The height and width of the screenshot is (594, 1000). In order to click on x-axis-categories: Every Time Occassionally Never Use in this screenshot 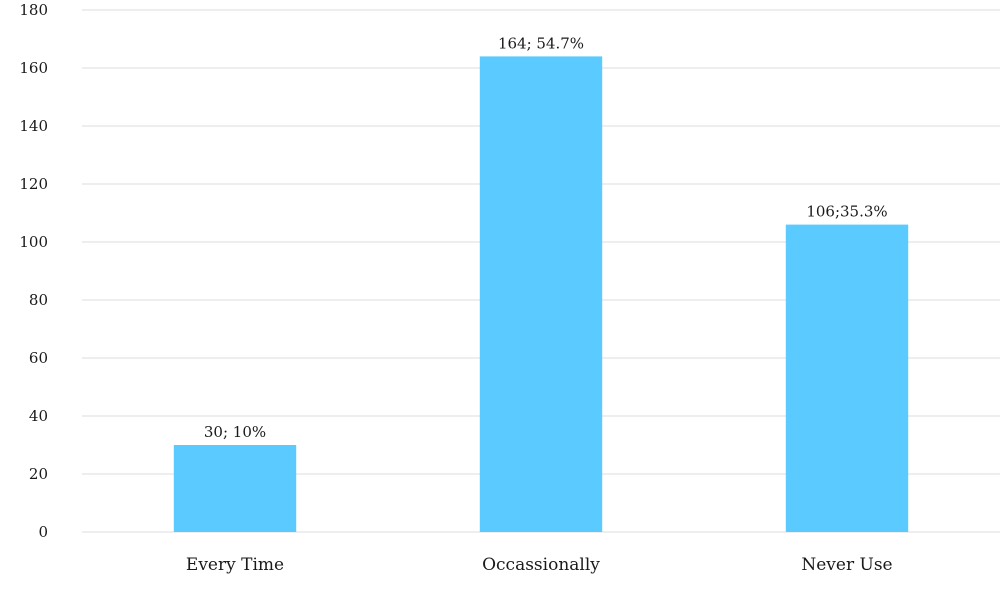, I will do `click(539, 565)`.